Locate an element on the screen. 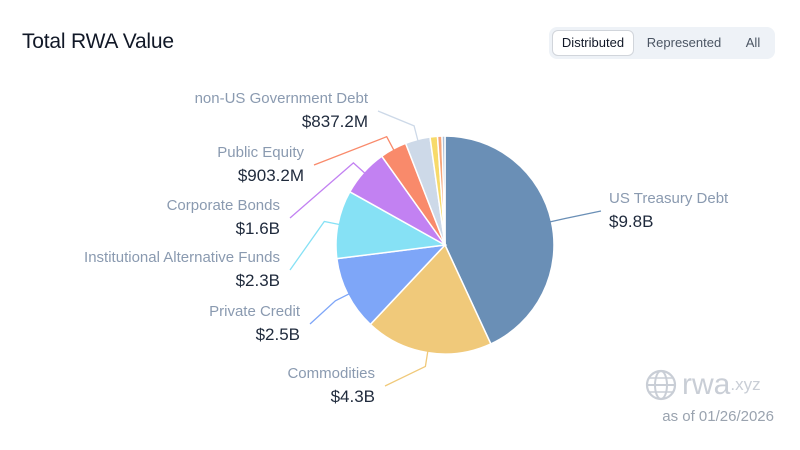 This screenshot has height=450, width=800. tab-represented: Represented is located at coordinates (684, 42).